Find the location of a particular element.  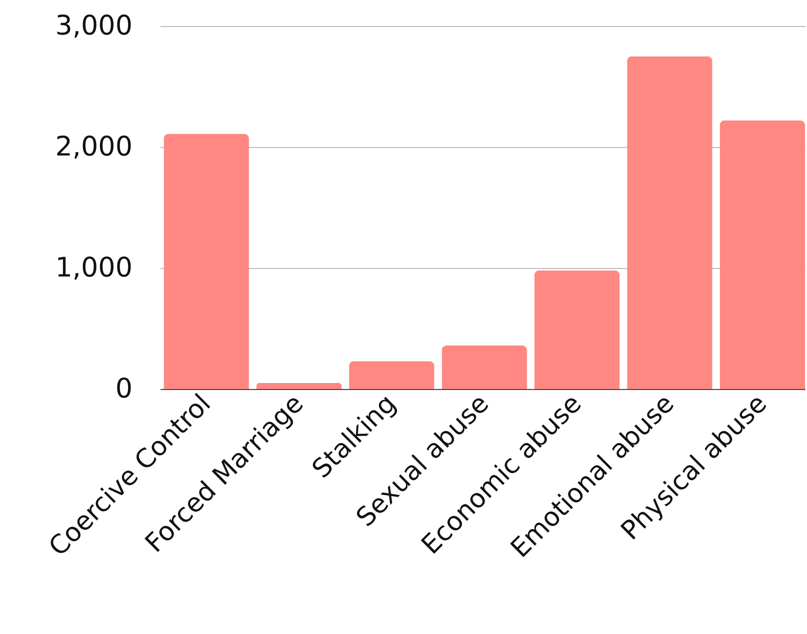

y-tick-label: 3,000 is located at coordinates (93, 26).